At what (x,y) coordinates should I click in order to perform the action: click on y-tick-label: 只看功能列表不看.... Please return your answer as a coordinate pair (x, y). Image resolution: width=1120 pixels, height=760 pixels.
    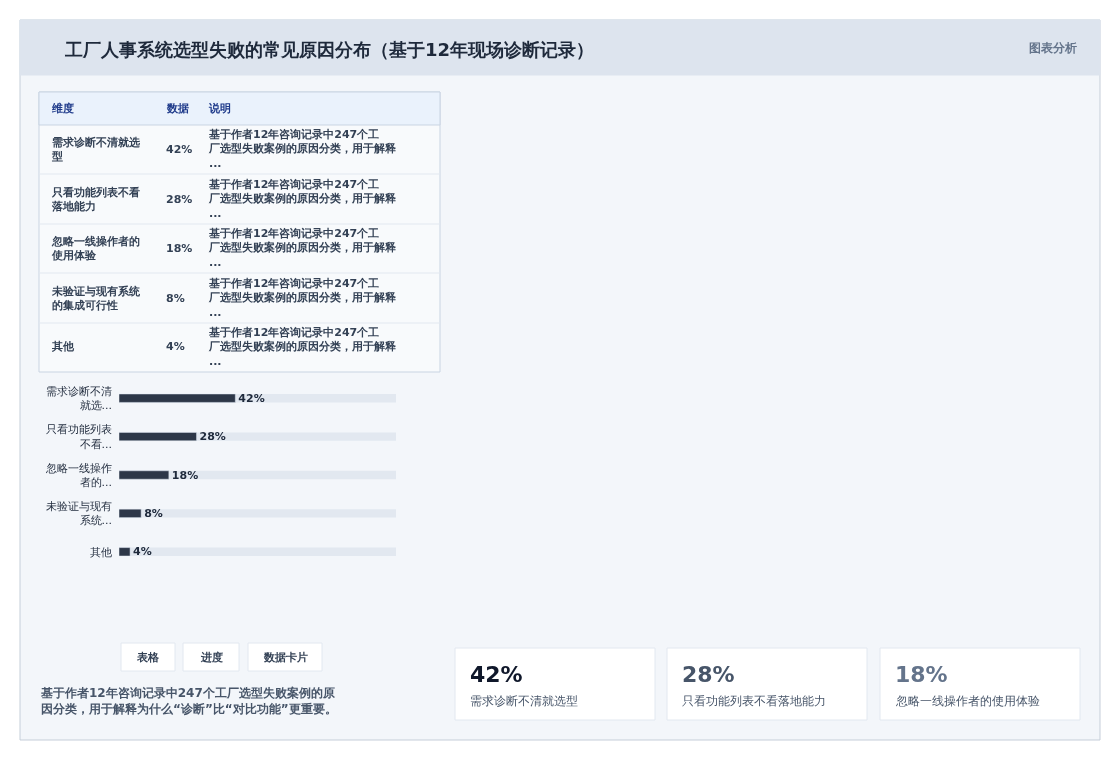
    Looking at the image, I should click on (79, 437).